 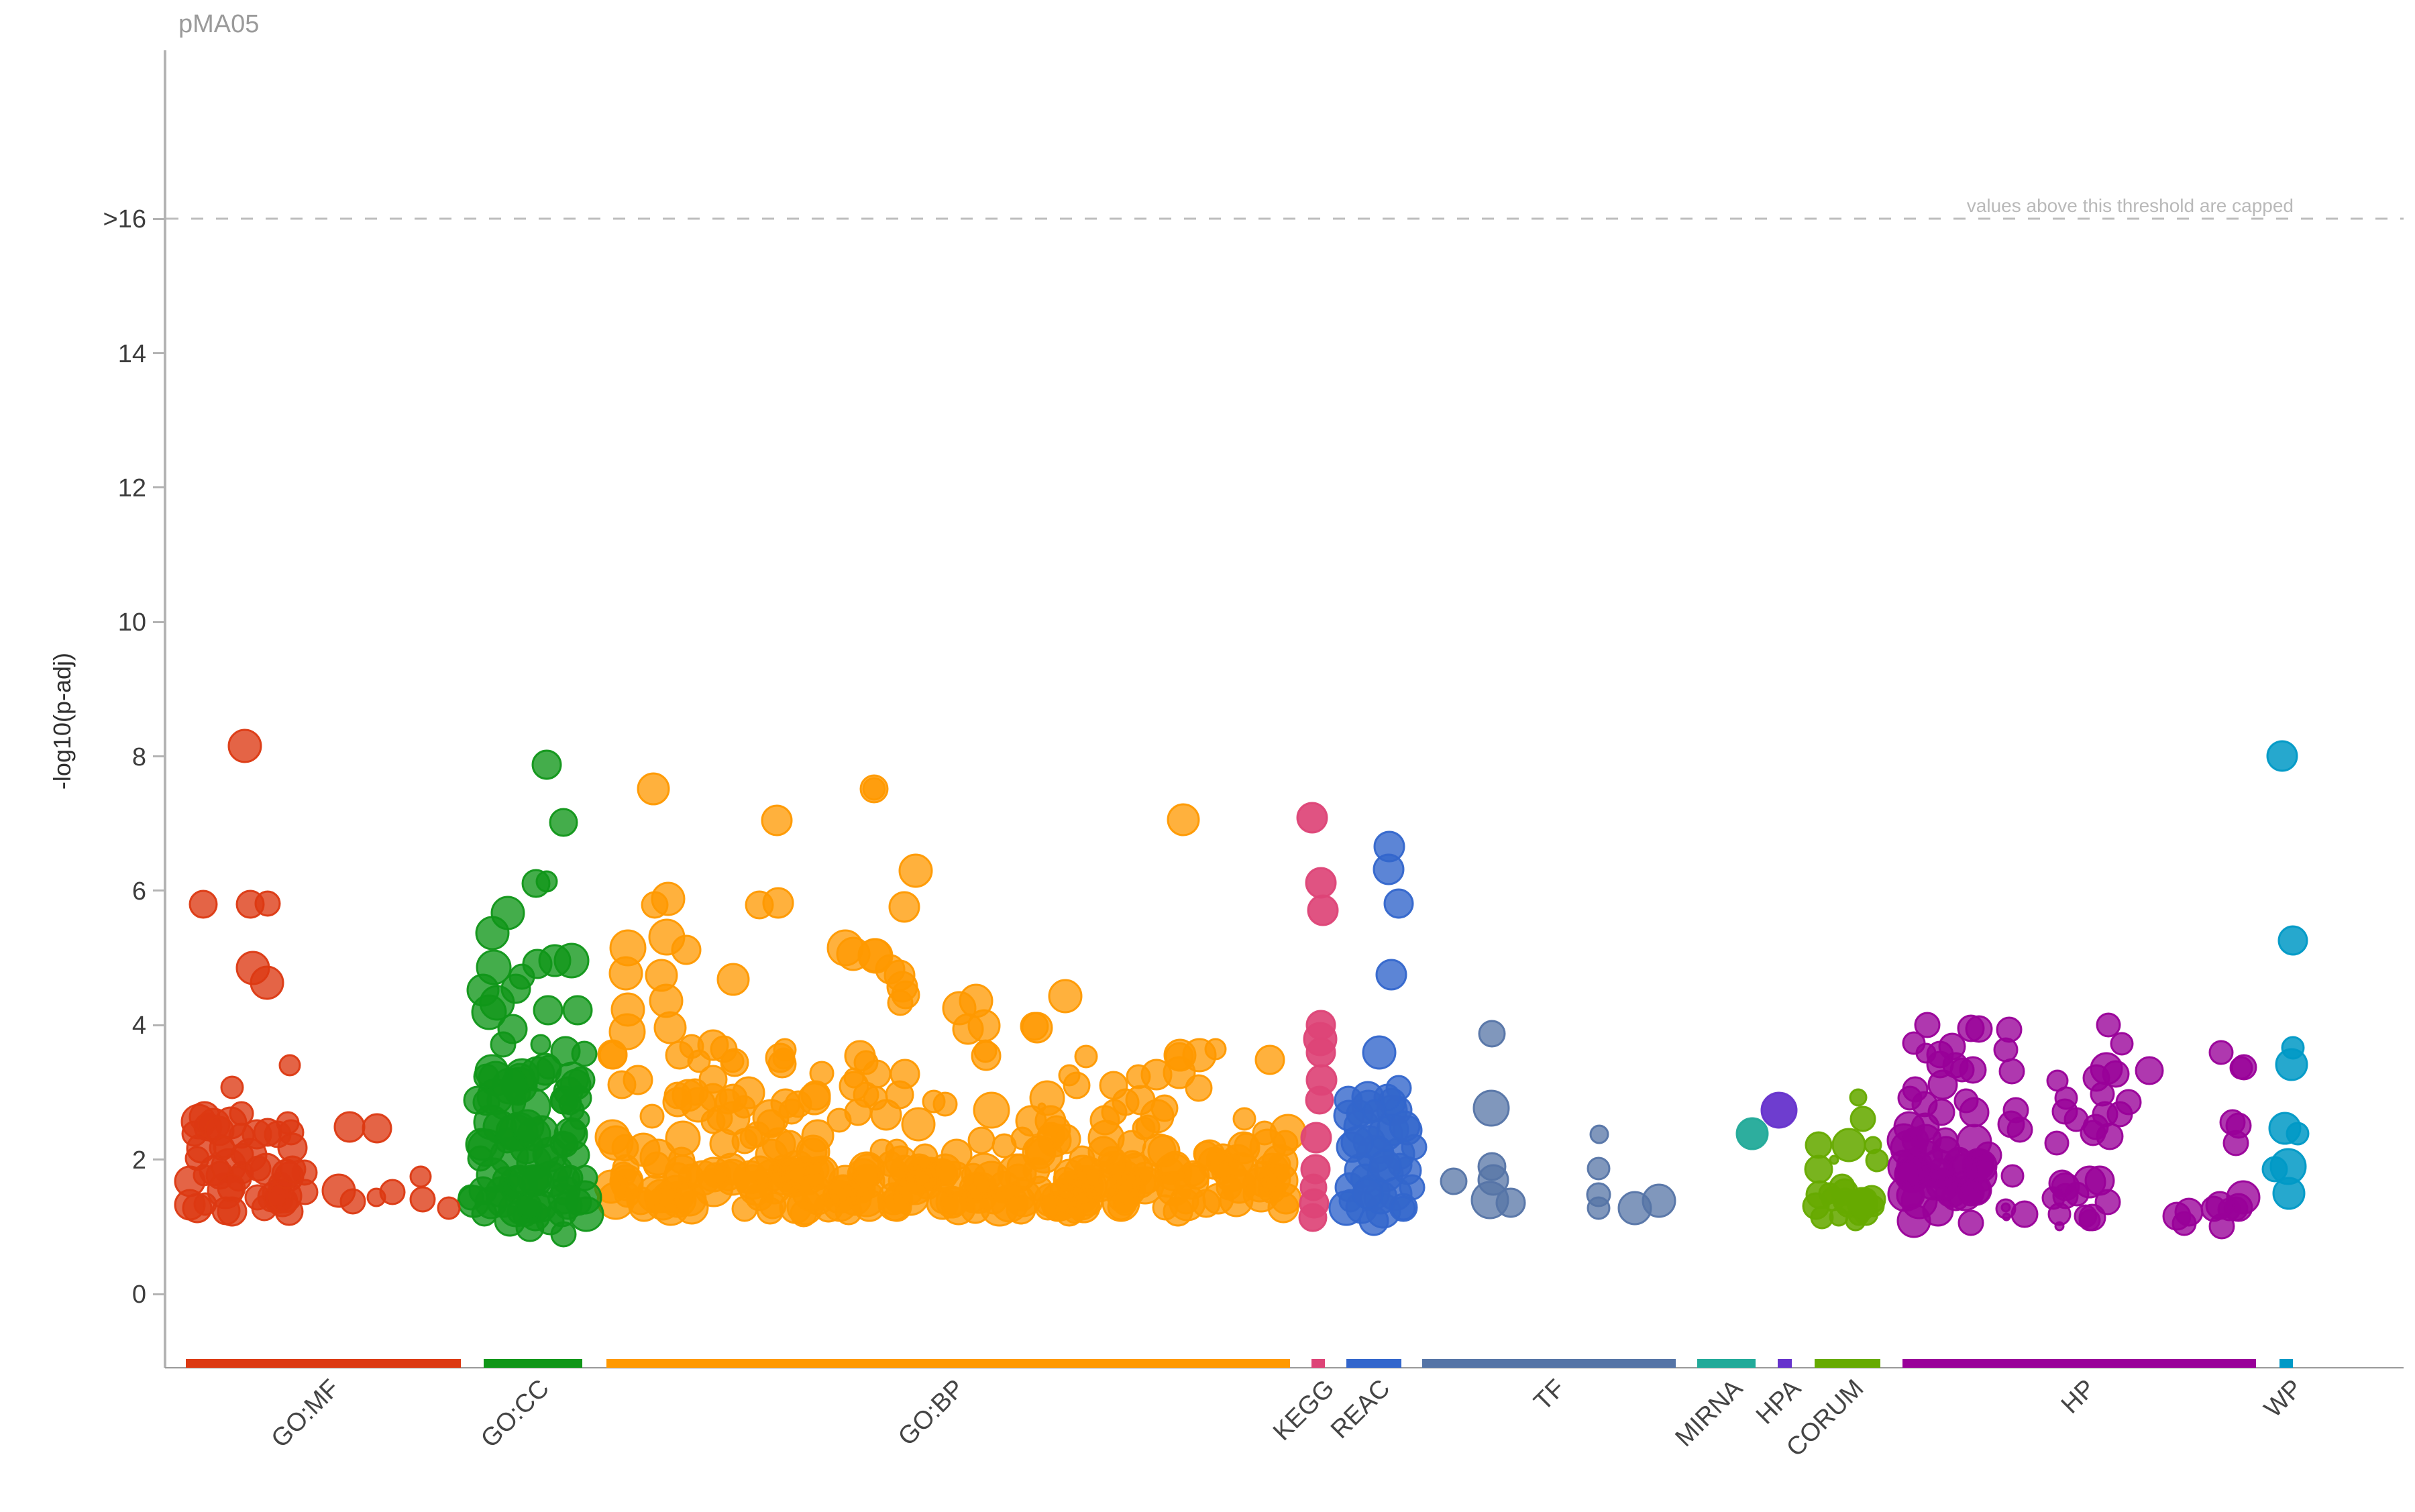 I want to click on svg-text: pMA05, so click(x=218, y=24).